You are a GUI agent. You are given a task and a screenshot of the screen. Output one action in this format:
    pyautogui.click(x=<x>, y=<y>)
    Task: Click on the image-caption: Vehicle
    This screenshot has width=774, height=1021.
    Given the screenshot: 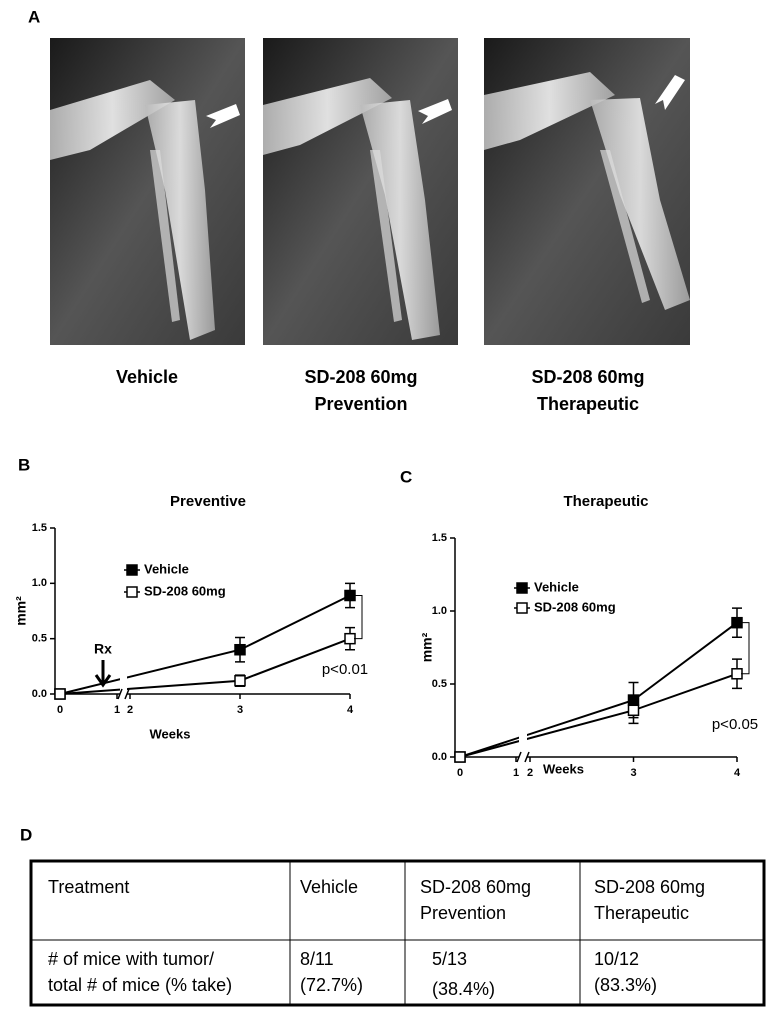 What is the action you would take?
    pyautogui.click(x=147, y=377)
    